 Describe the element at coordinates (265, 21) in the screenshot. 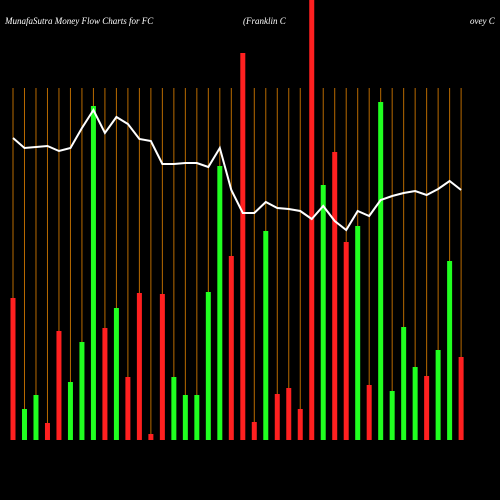

I see `chart-subtitle: (Franklin C` at that location.